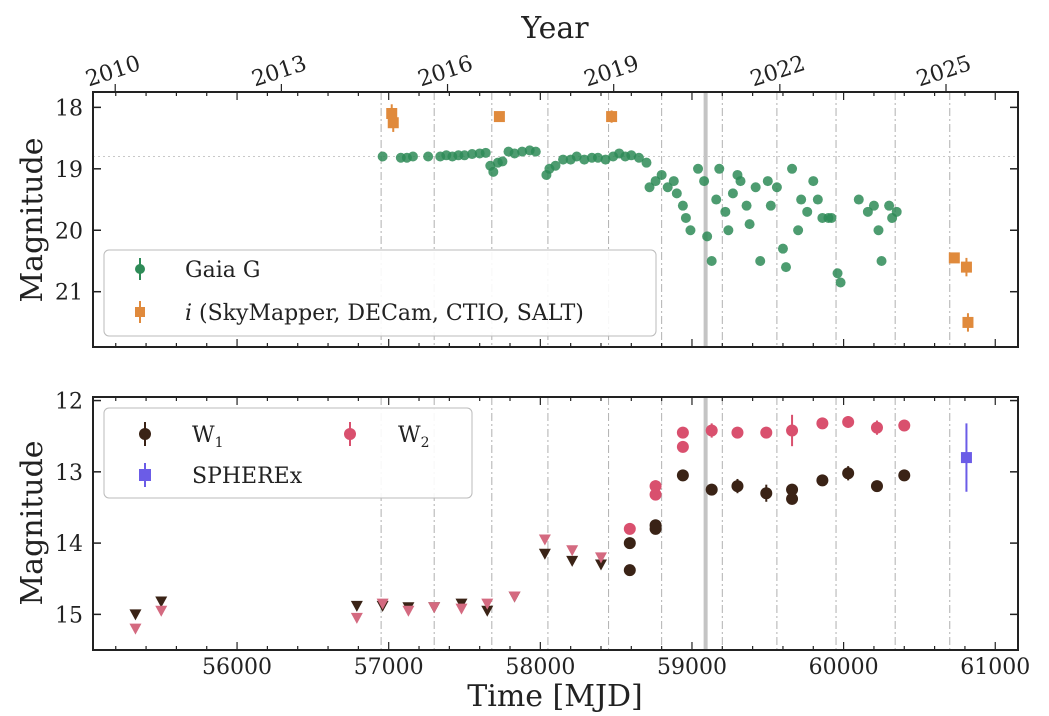 This screenshot has width=1049, height=716. What do you see at coordinates (639, 216) in the screenshot?
I see `series-gaia-g` at bounding box center [639, 216].